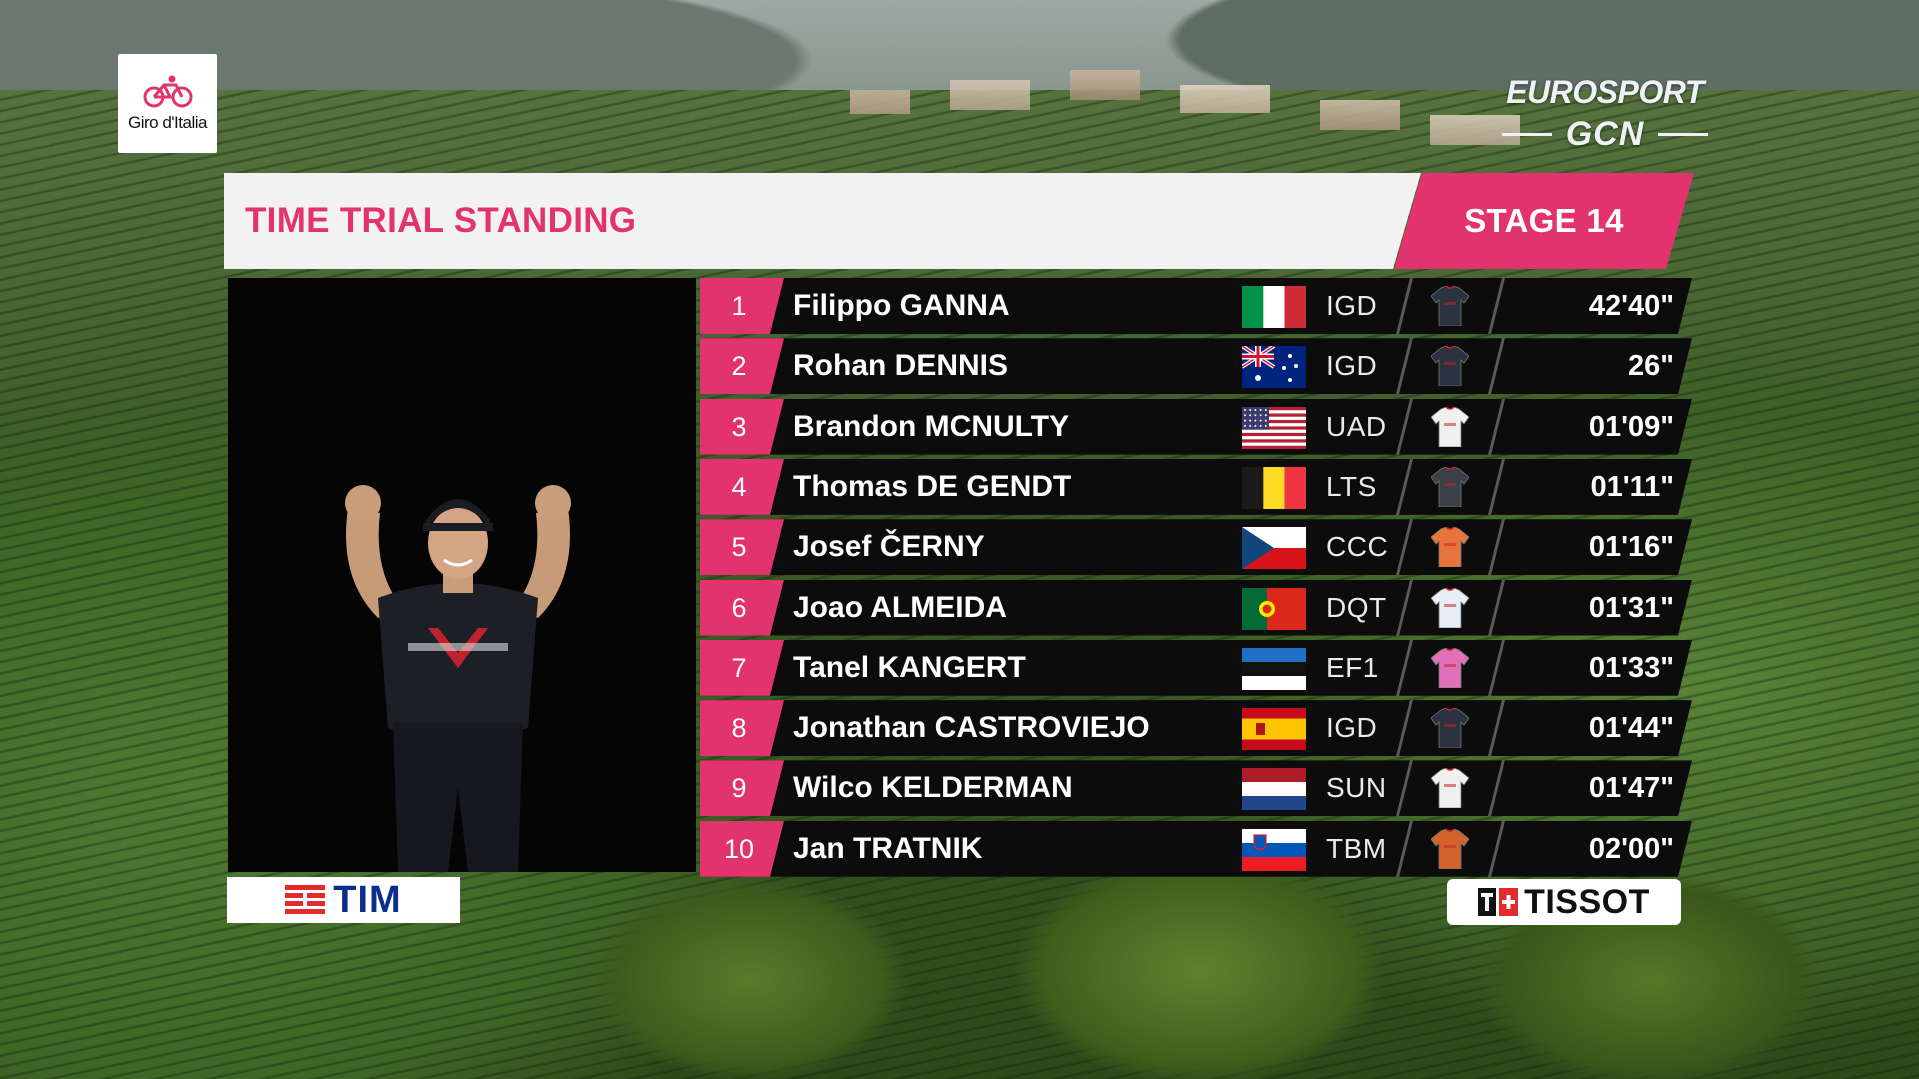 This screenshot has width=1919, height=1079. Describe the element at coordinates (1650, 366) in the screenshot. I see `finish-time: 26"` at that location.